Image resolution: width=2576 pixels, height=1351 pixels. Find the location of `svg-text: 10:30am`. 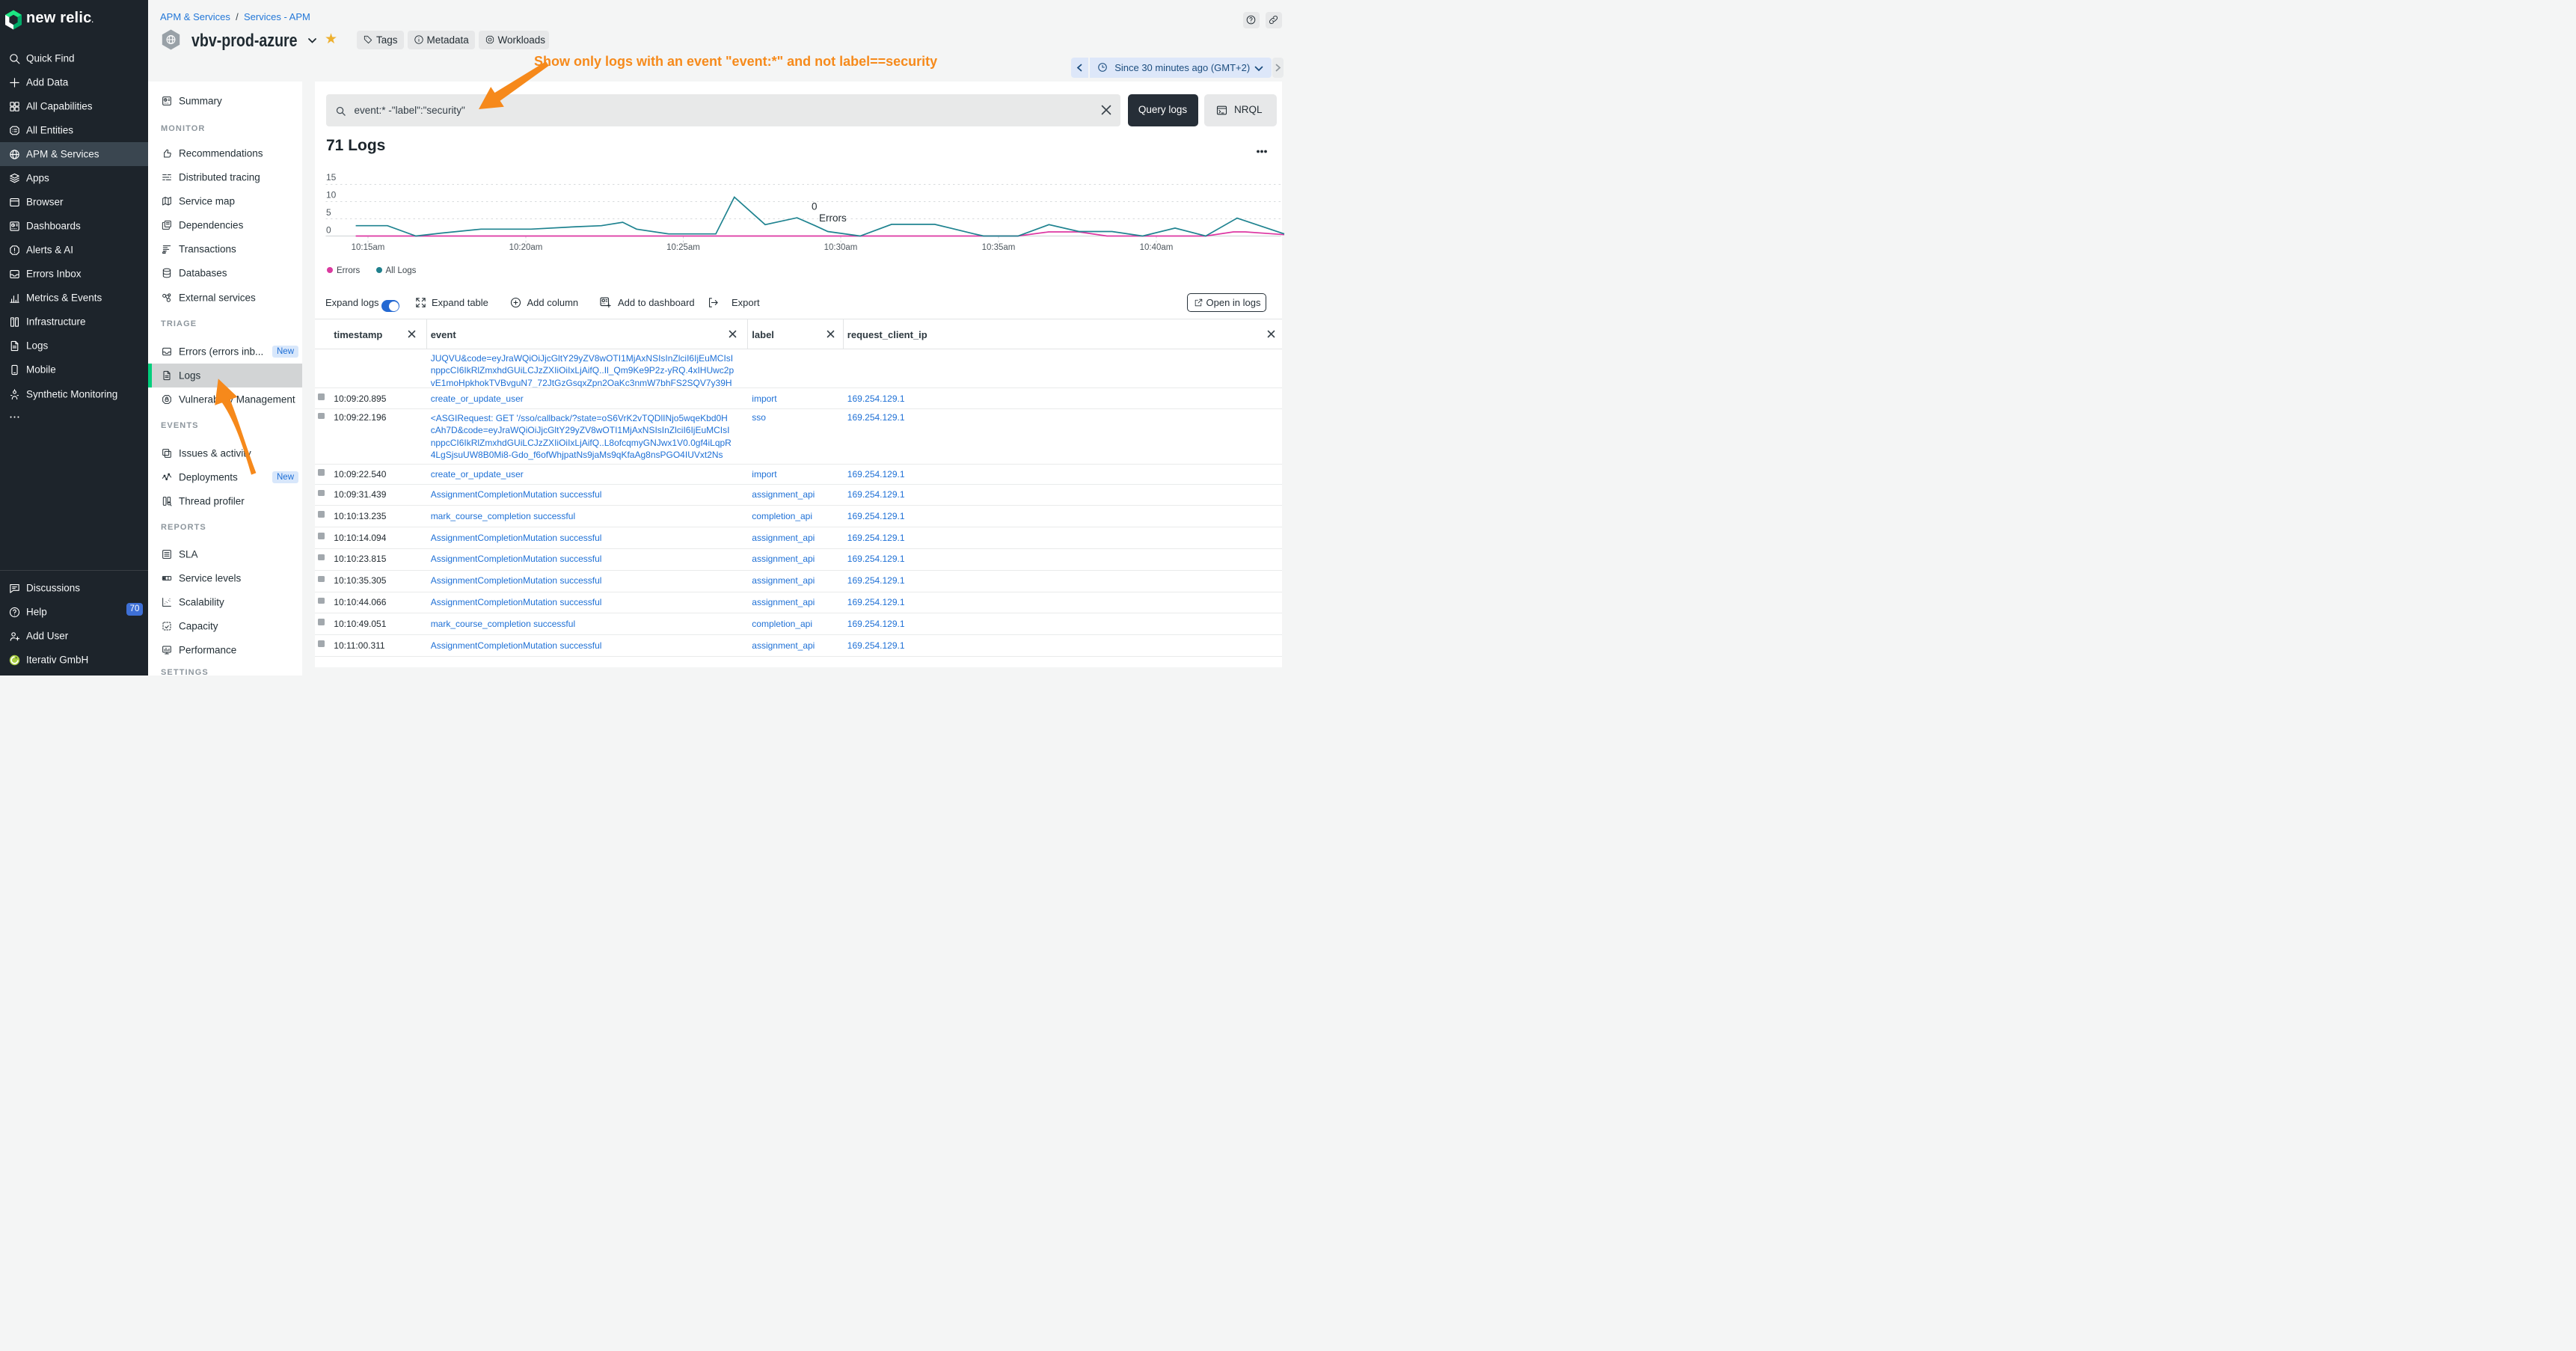

svg-text: 10:30am is located at coordinates (841, 248).